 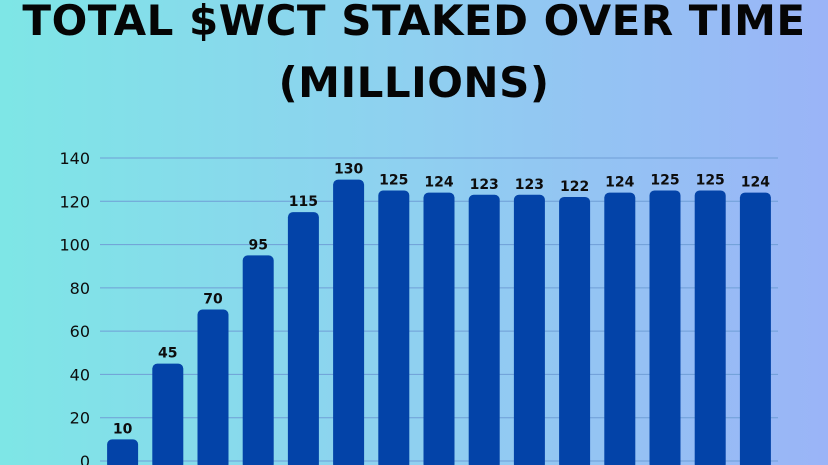 I want to click on data-label: 10, so click(x=123, y=429).